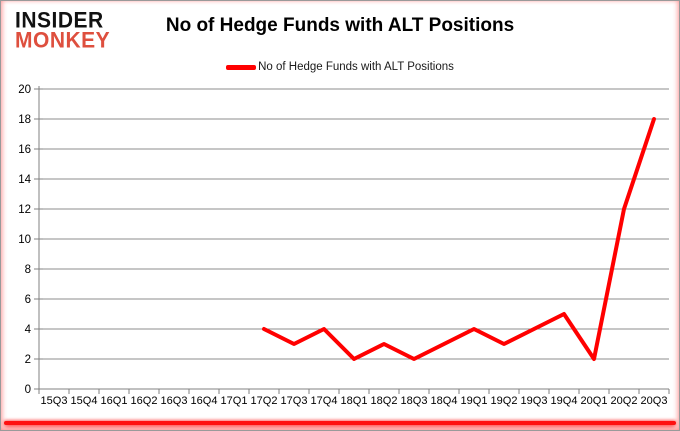 Image resolution: width=680 pixels, height=431 pixels. Describe the element at coordinates (234, 401) in the screenshot. I see `x-tick-label: 17Q1` at that location.